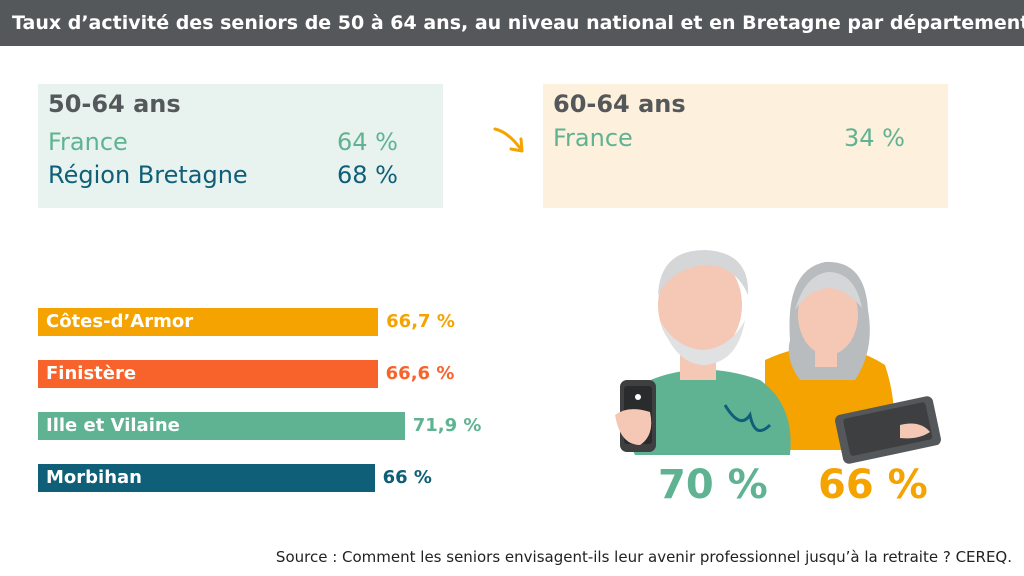 The image size is (1024, 576). I want to click on bar-value-label: 71,9 %, so click(447, 425).